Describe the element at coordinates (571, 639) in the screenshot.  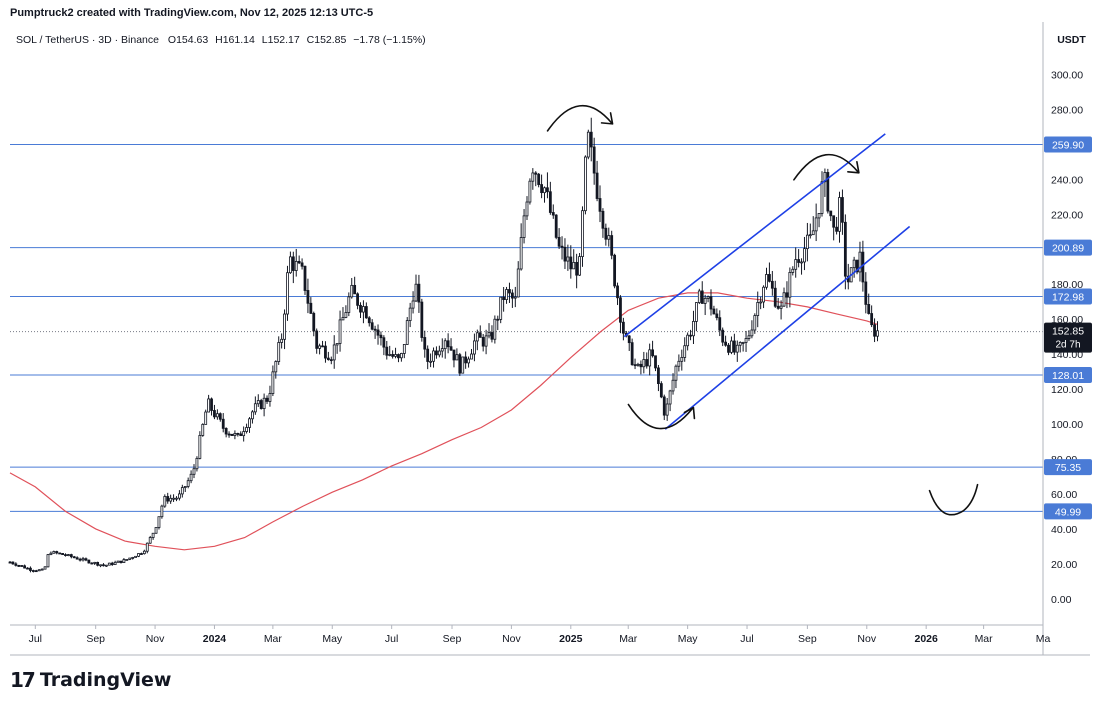
I see `x-tick-label: 2025` at that location.